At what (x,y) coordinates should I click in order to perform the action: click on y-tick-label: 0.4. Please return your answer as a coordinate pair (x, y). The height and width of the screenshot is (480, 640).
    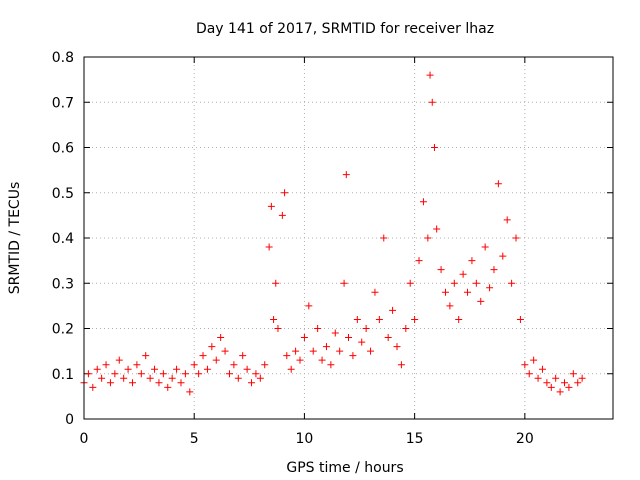
    Looking at the image, I should click on (63, 239).